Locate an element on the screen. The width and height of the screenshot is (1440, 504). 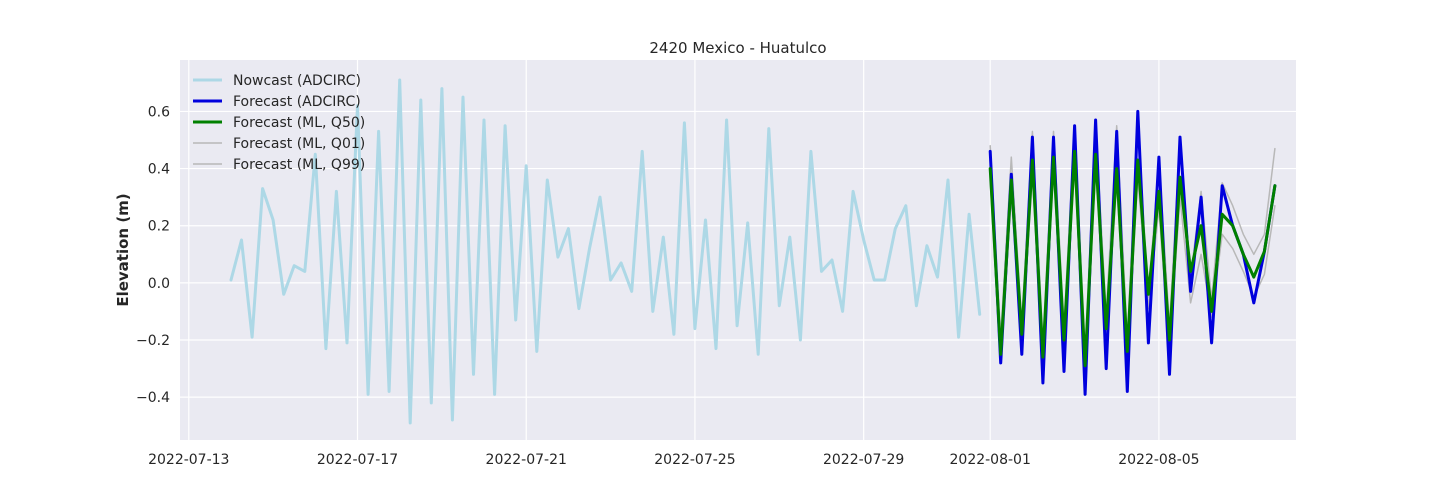
y-tick-label: 0.4 is located at coordinates (159, 170).